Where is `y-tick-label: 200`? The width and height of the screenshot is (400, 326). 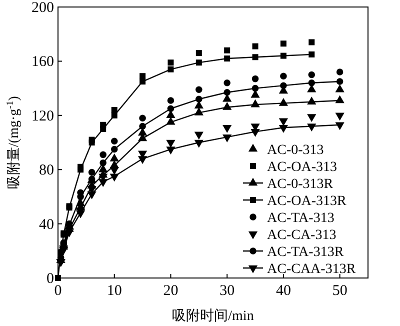 y-tick-label: 200 is located at coordinates (43, 8).